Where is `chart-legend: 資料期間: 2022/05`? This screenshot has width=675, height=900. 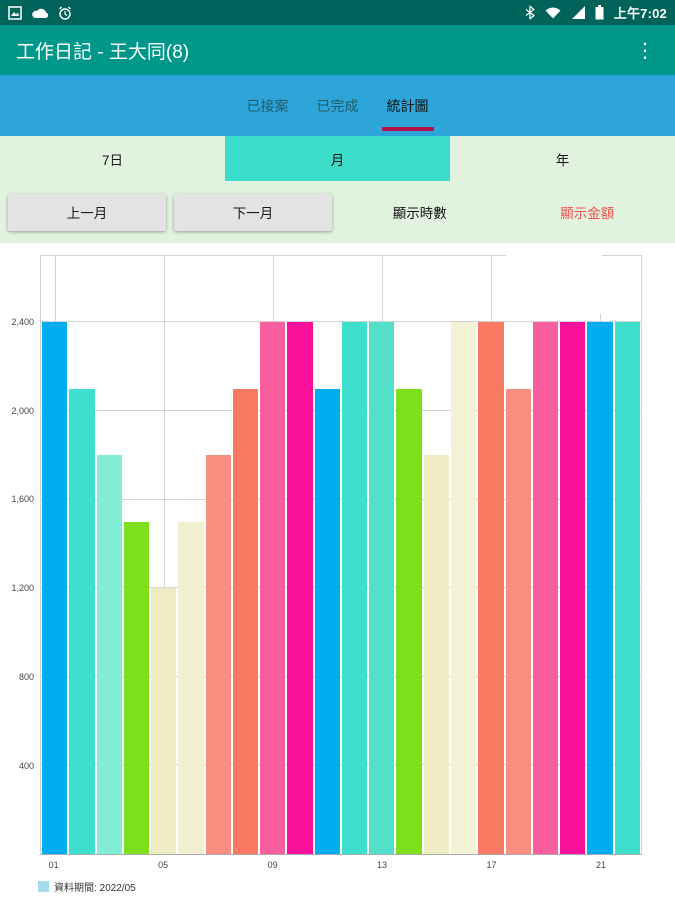
chart-legend: 資料期間: 2022/05 is located at coordinates (87, 886).